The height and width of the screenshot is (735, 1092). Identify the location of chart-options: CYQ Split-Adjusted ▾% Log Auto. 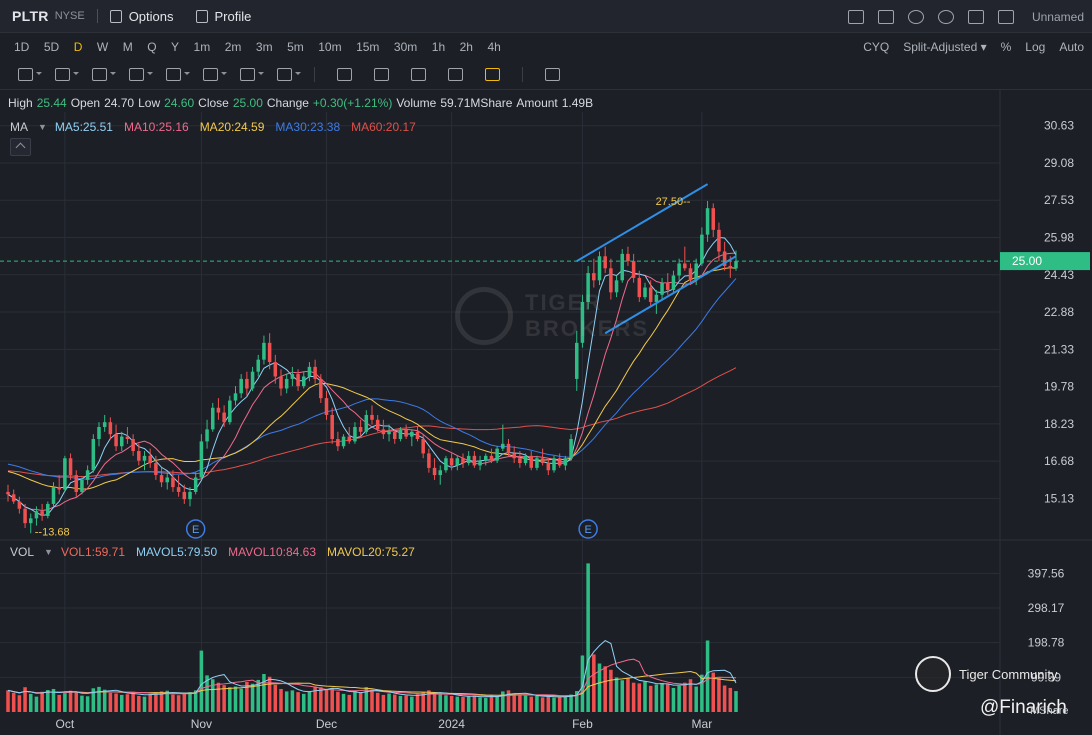
(966, 46).